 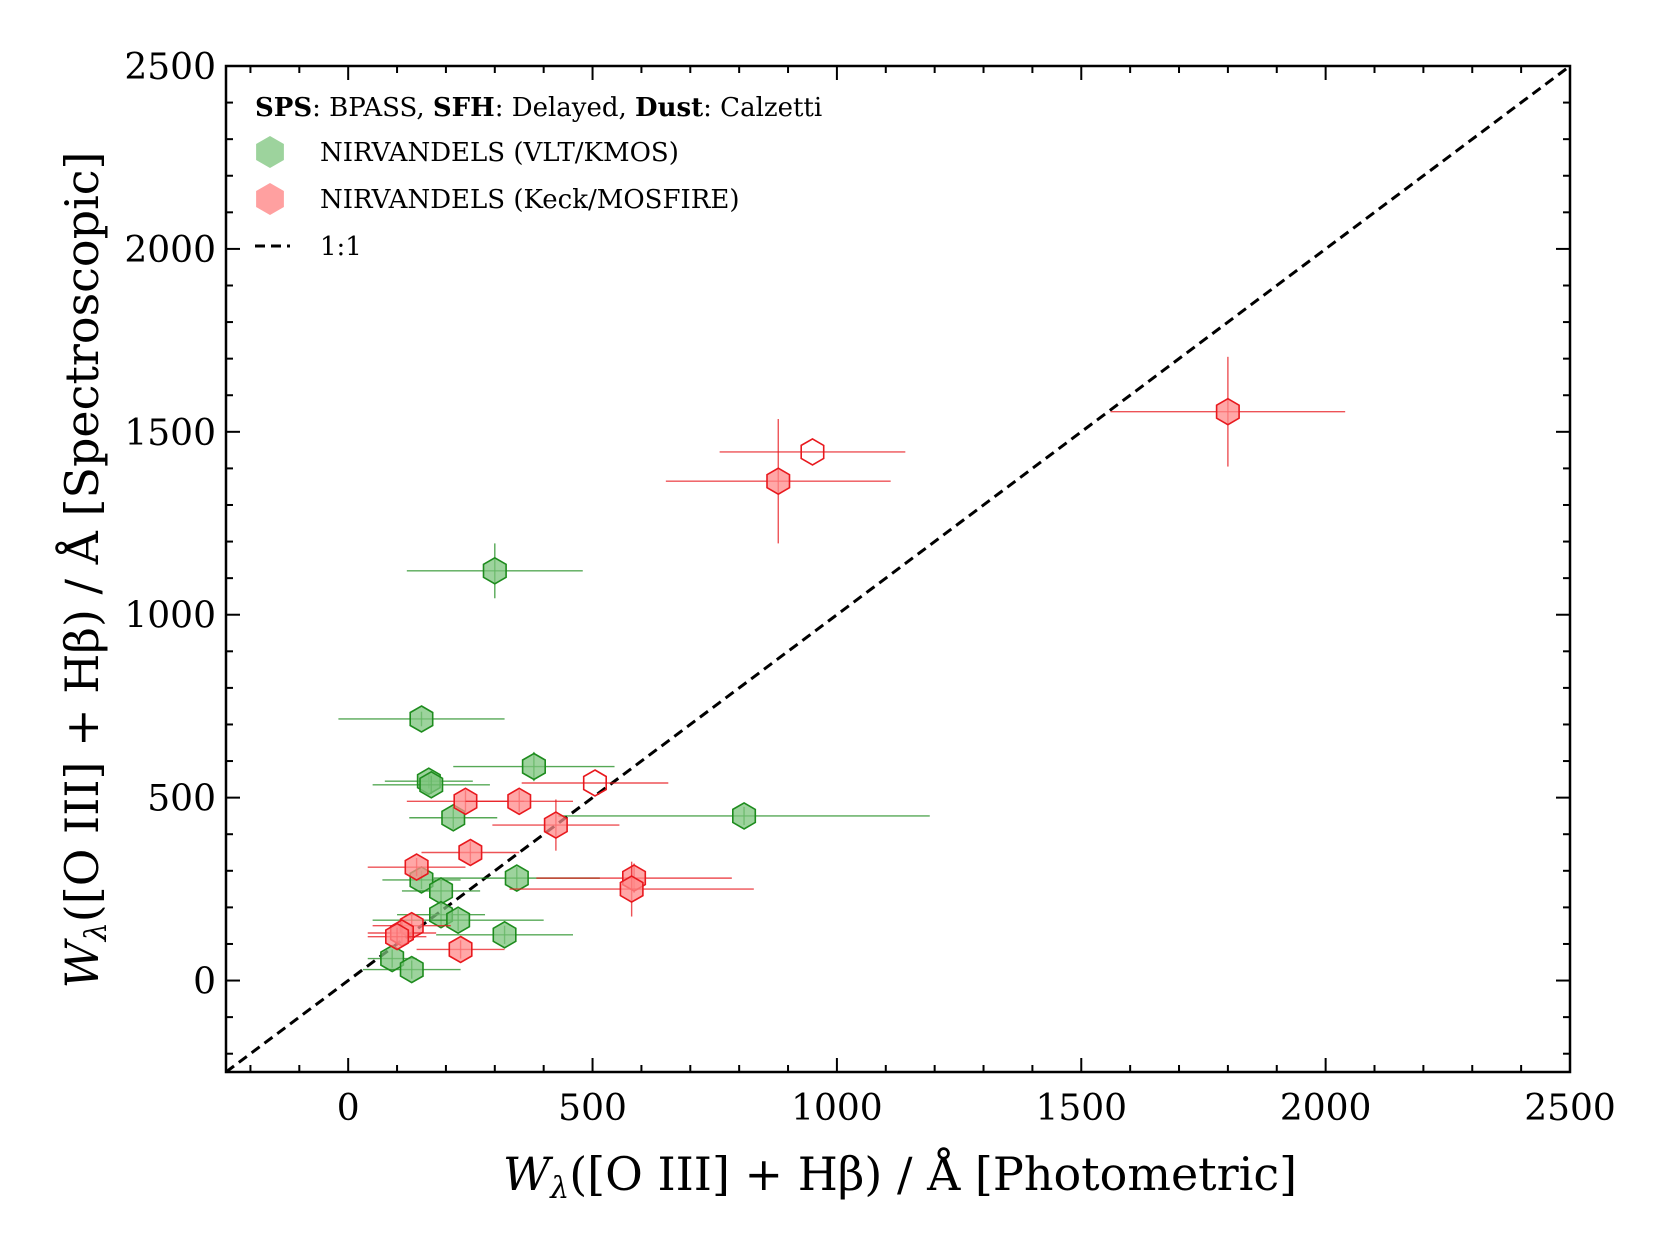 I want to click on y-axis-label-rest: ([O III] + Hβ) / Å [Spectroscopic], so click(x=81, y=537).